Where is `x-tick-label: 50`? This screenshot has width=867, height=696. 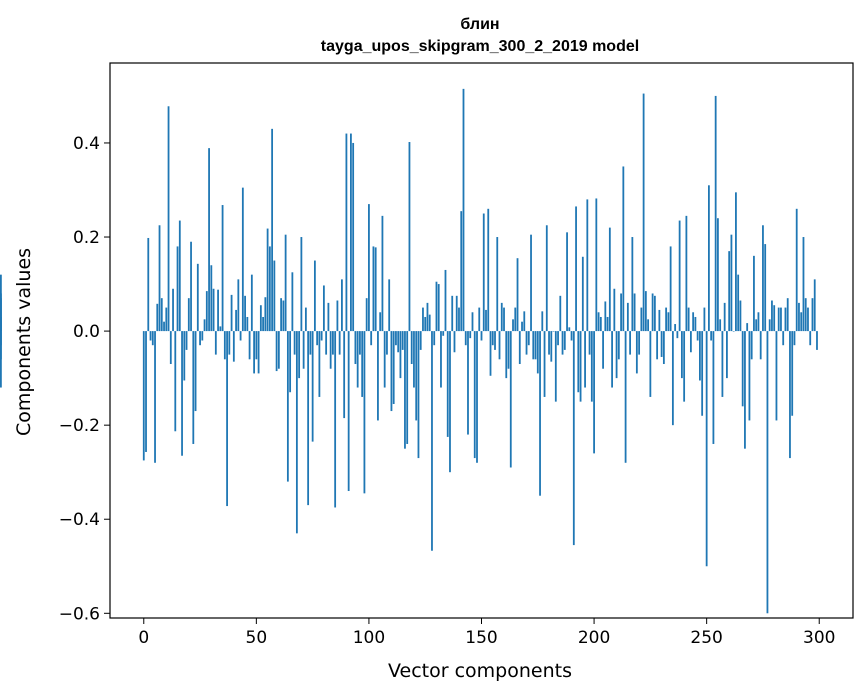
x-tick-label: 50 is located at coordinates (257, 638).